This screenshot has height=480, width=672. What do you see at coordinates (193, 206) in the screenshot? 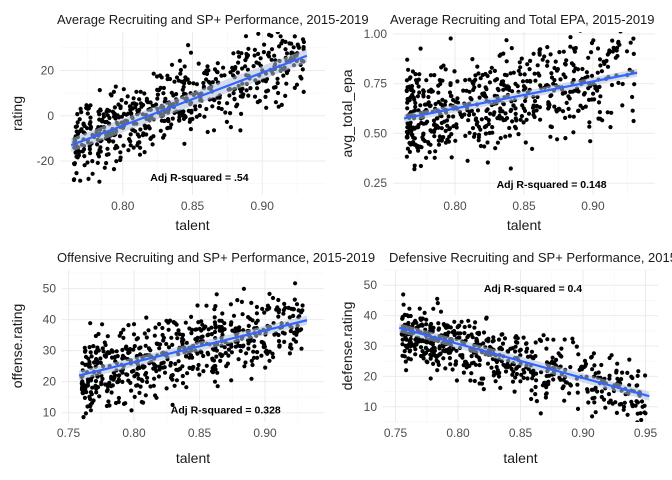
I see `x-tick-label: 0.85` at bounding box center [193, 206].